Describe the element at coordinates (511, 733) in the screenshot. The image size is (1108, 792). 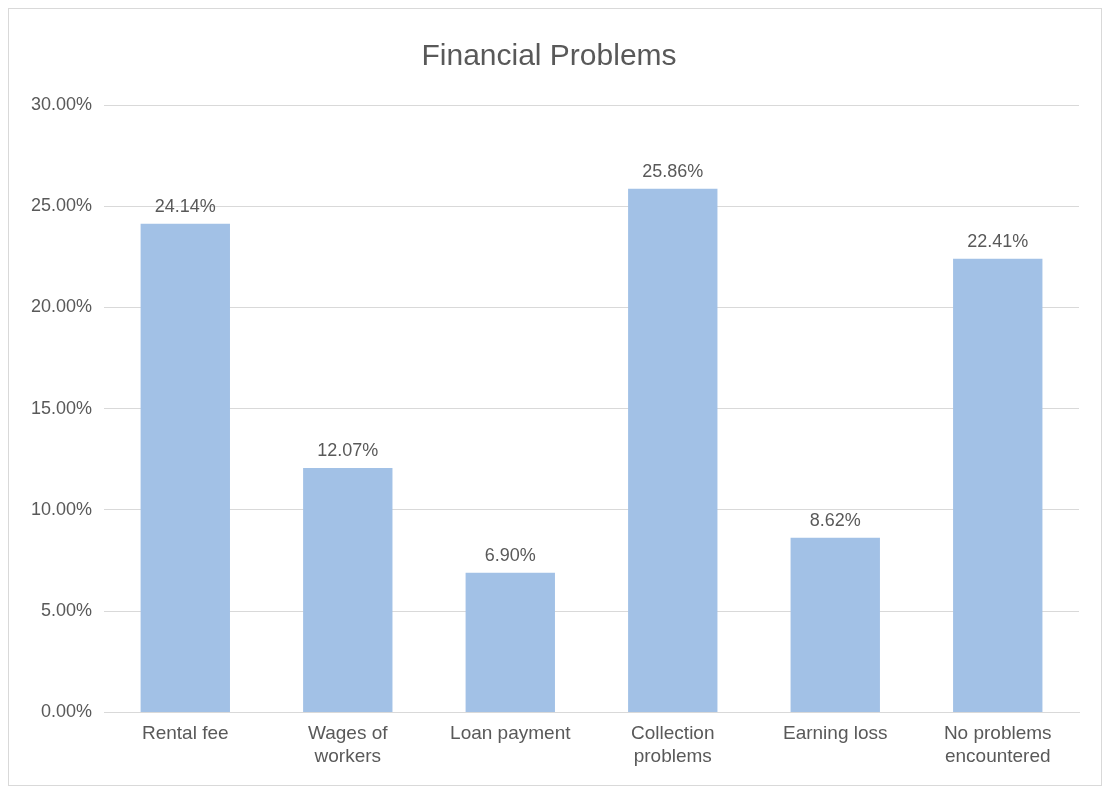
I see `x-tick-label: Loan payment` at that location.